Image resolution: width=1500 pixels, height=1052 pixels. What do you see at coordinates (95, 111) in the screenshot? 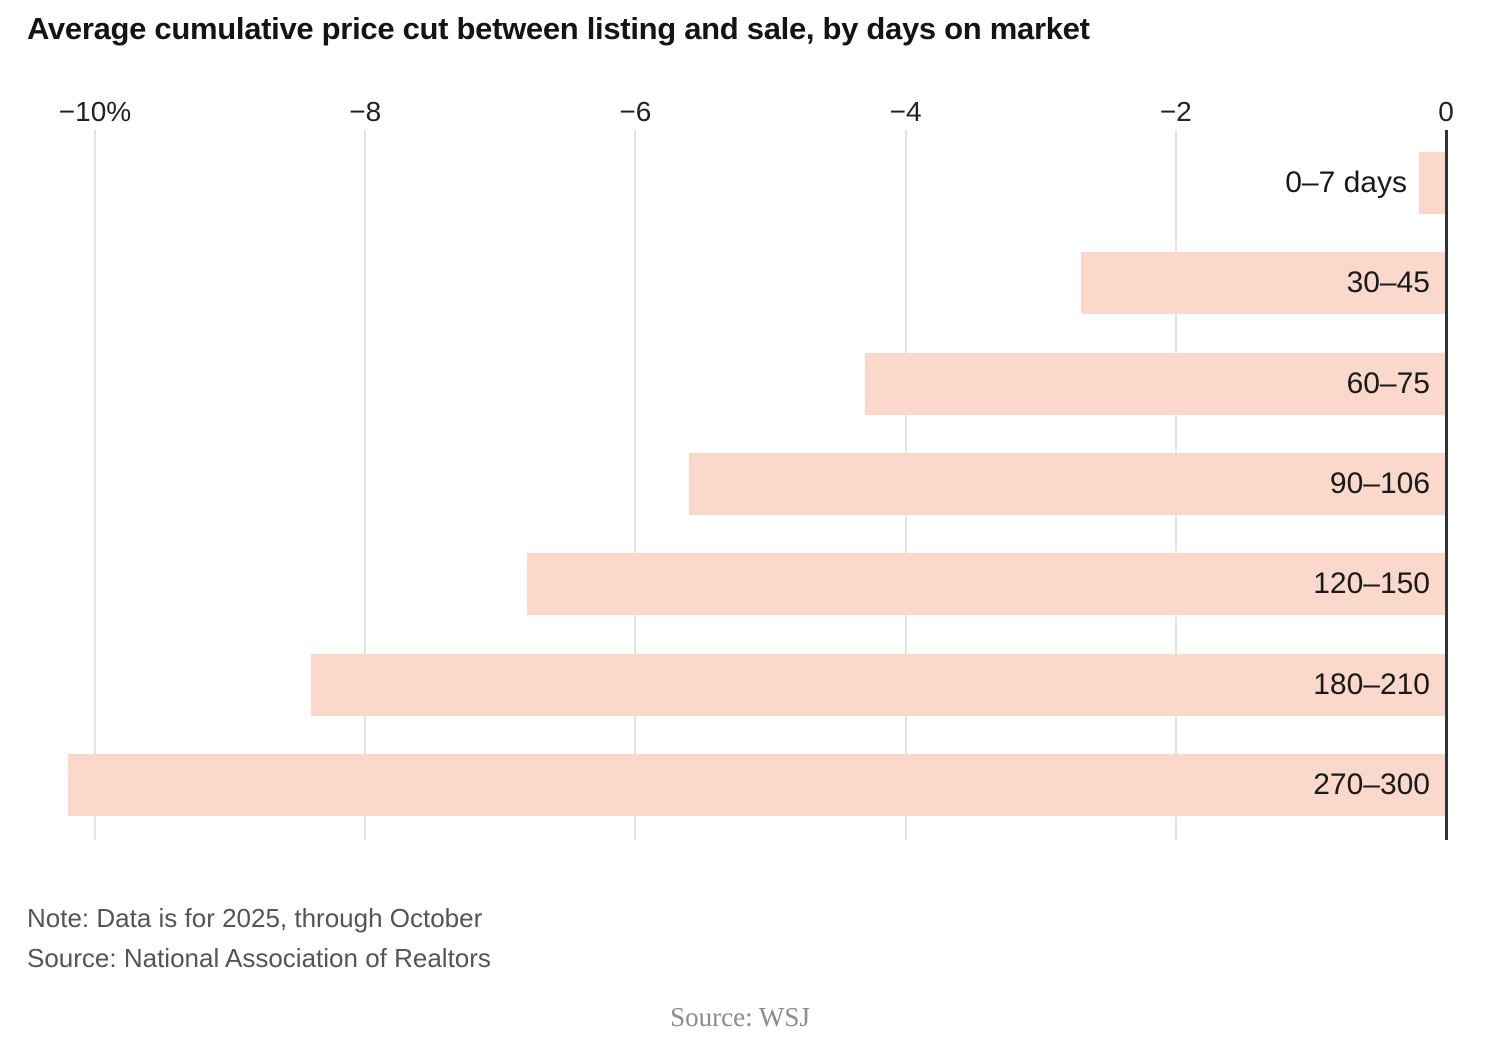
I see `x-tick-label: −10%` at bounding box center [95, 111].